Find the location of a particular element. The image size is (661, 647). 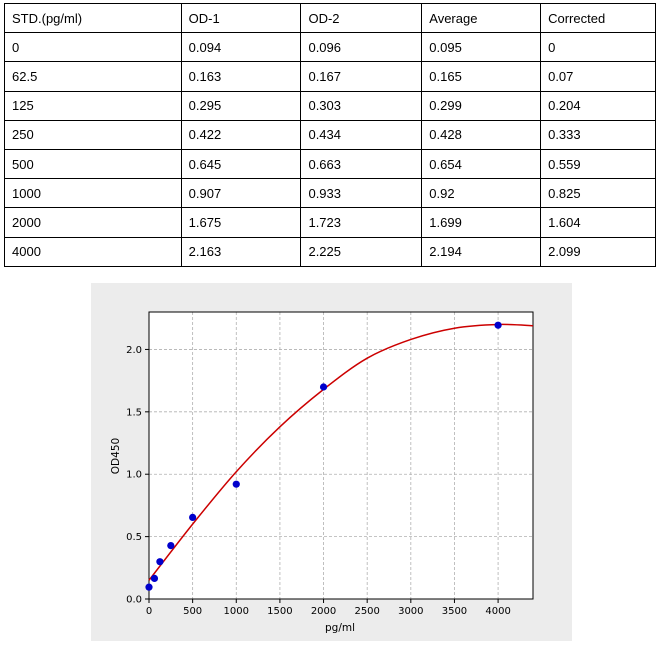

table-row: 250 0.422 0.434 0.428 0.333 is located at coordinates (330, 134).